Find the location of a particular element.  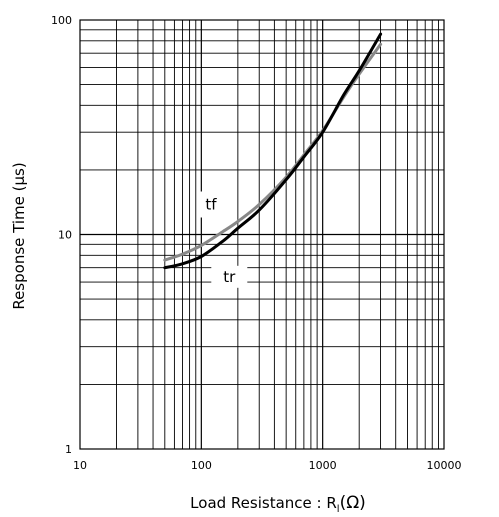

y-tick-label: 1 is located at coordinates (68, 449).